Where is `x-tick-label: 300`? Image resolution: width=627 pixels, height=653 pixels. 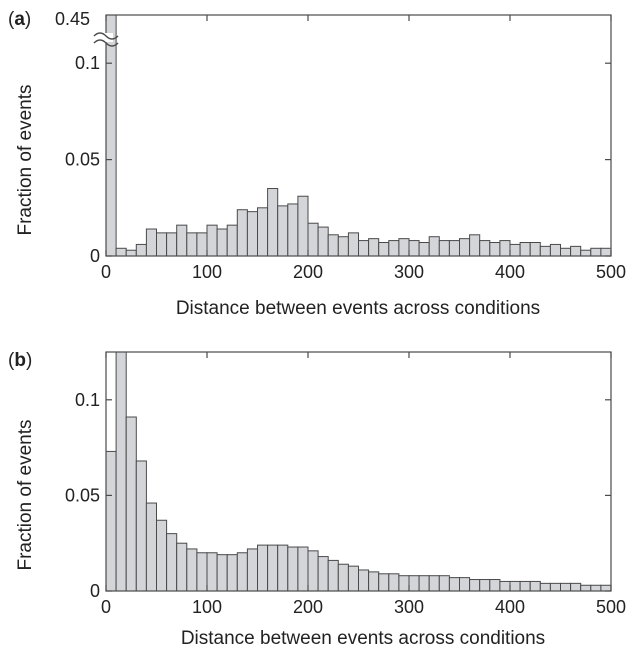
x-tick-label: 300 is located at coordinates (409, 607).